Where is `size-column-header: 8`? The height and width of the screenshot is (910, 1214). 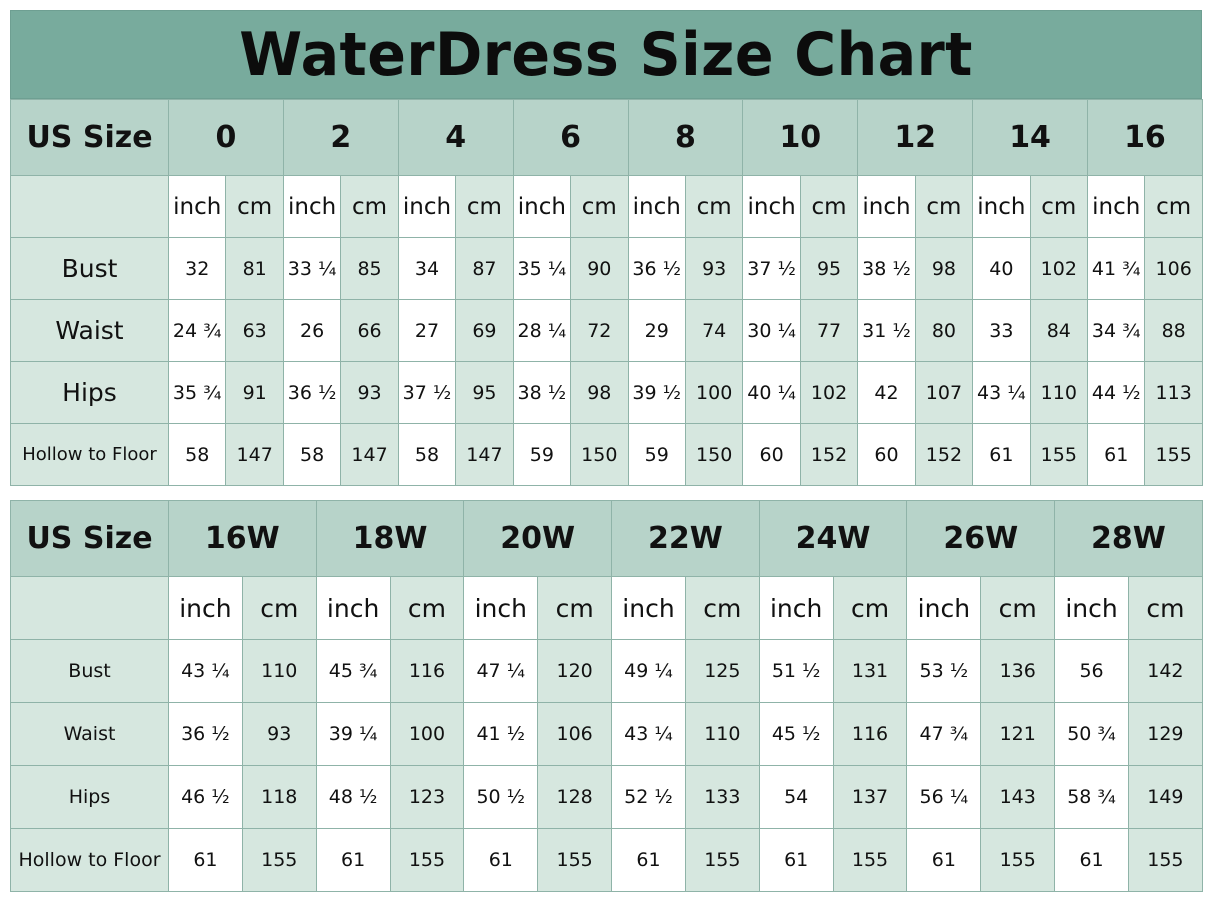
size-column-header: 8 is located at coordinates (685, 137).